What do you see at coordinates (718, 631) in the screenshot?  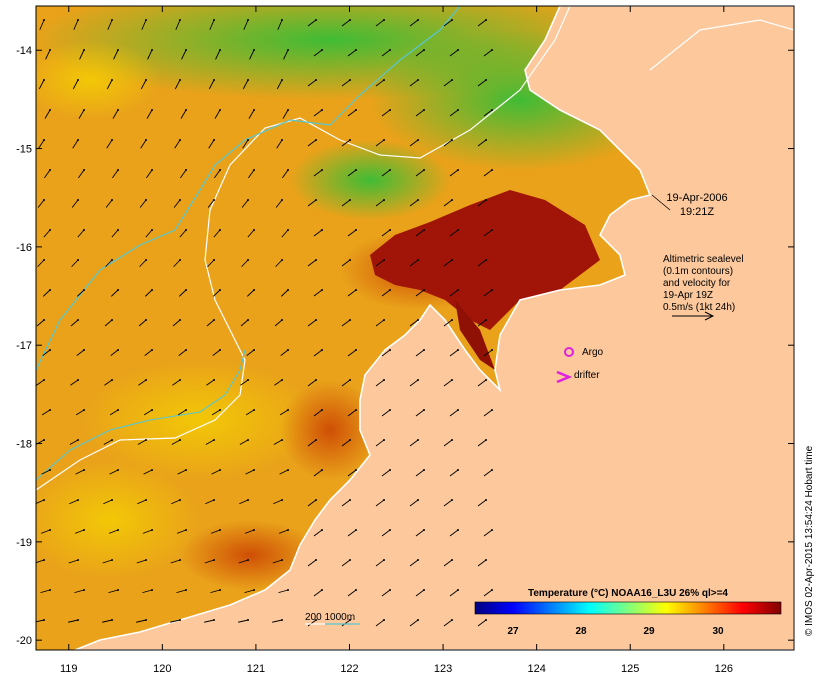 I see `colorbar-tick: 30` at bounding box center [718, 631].